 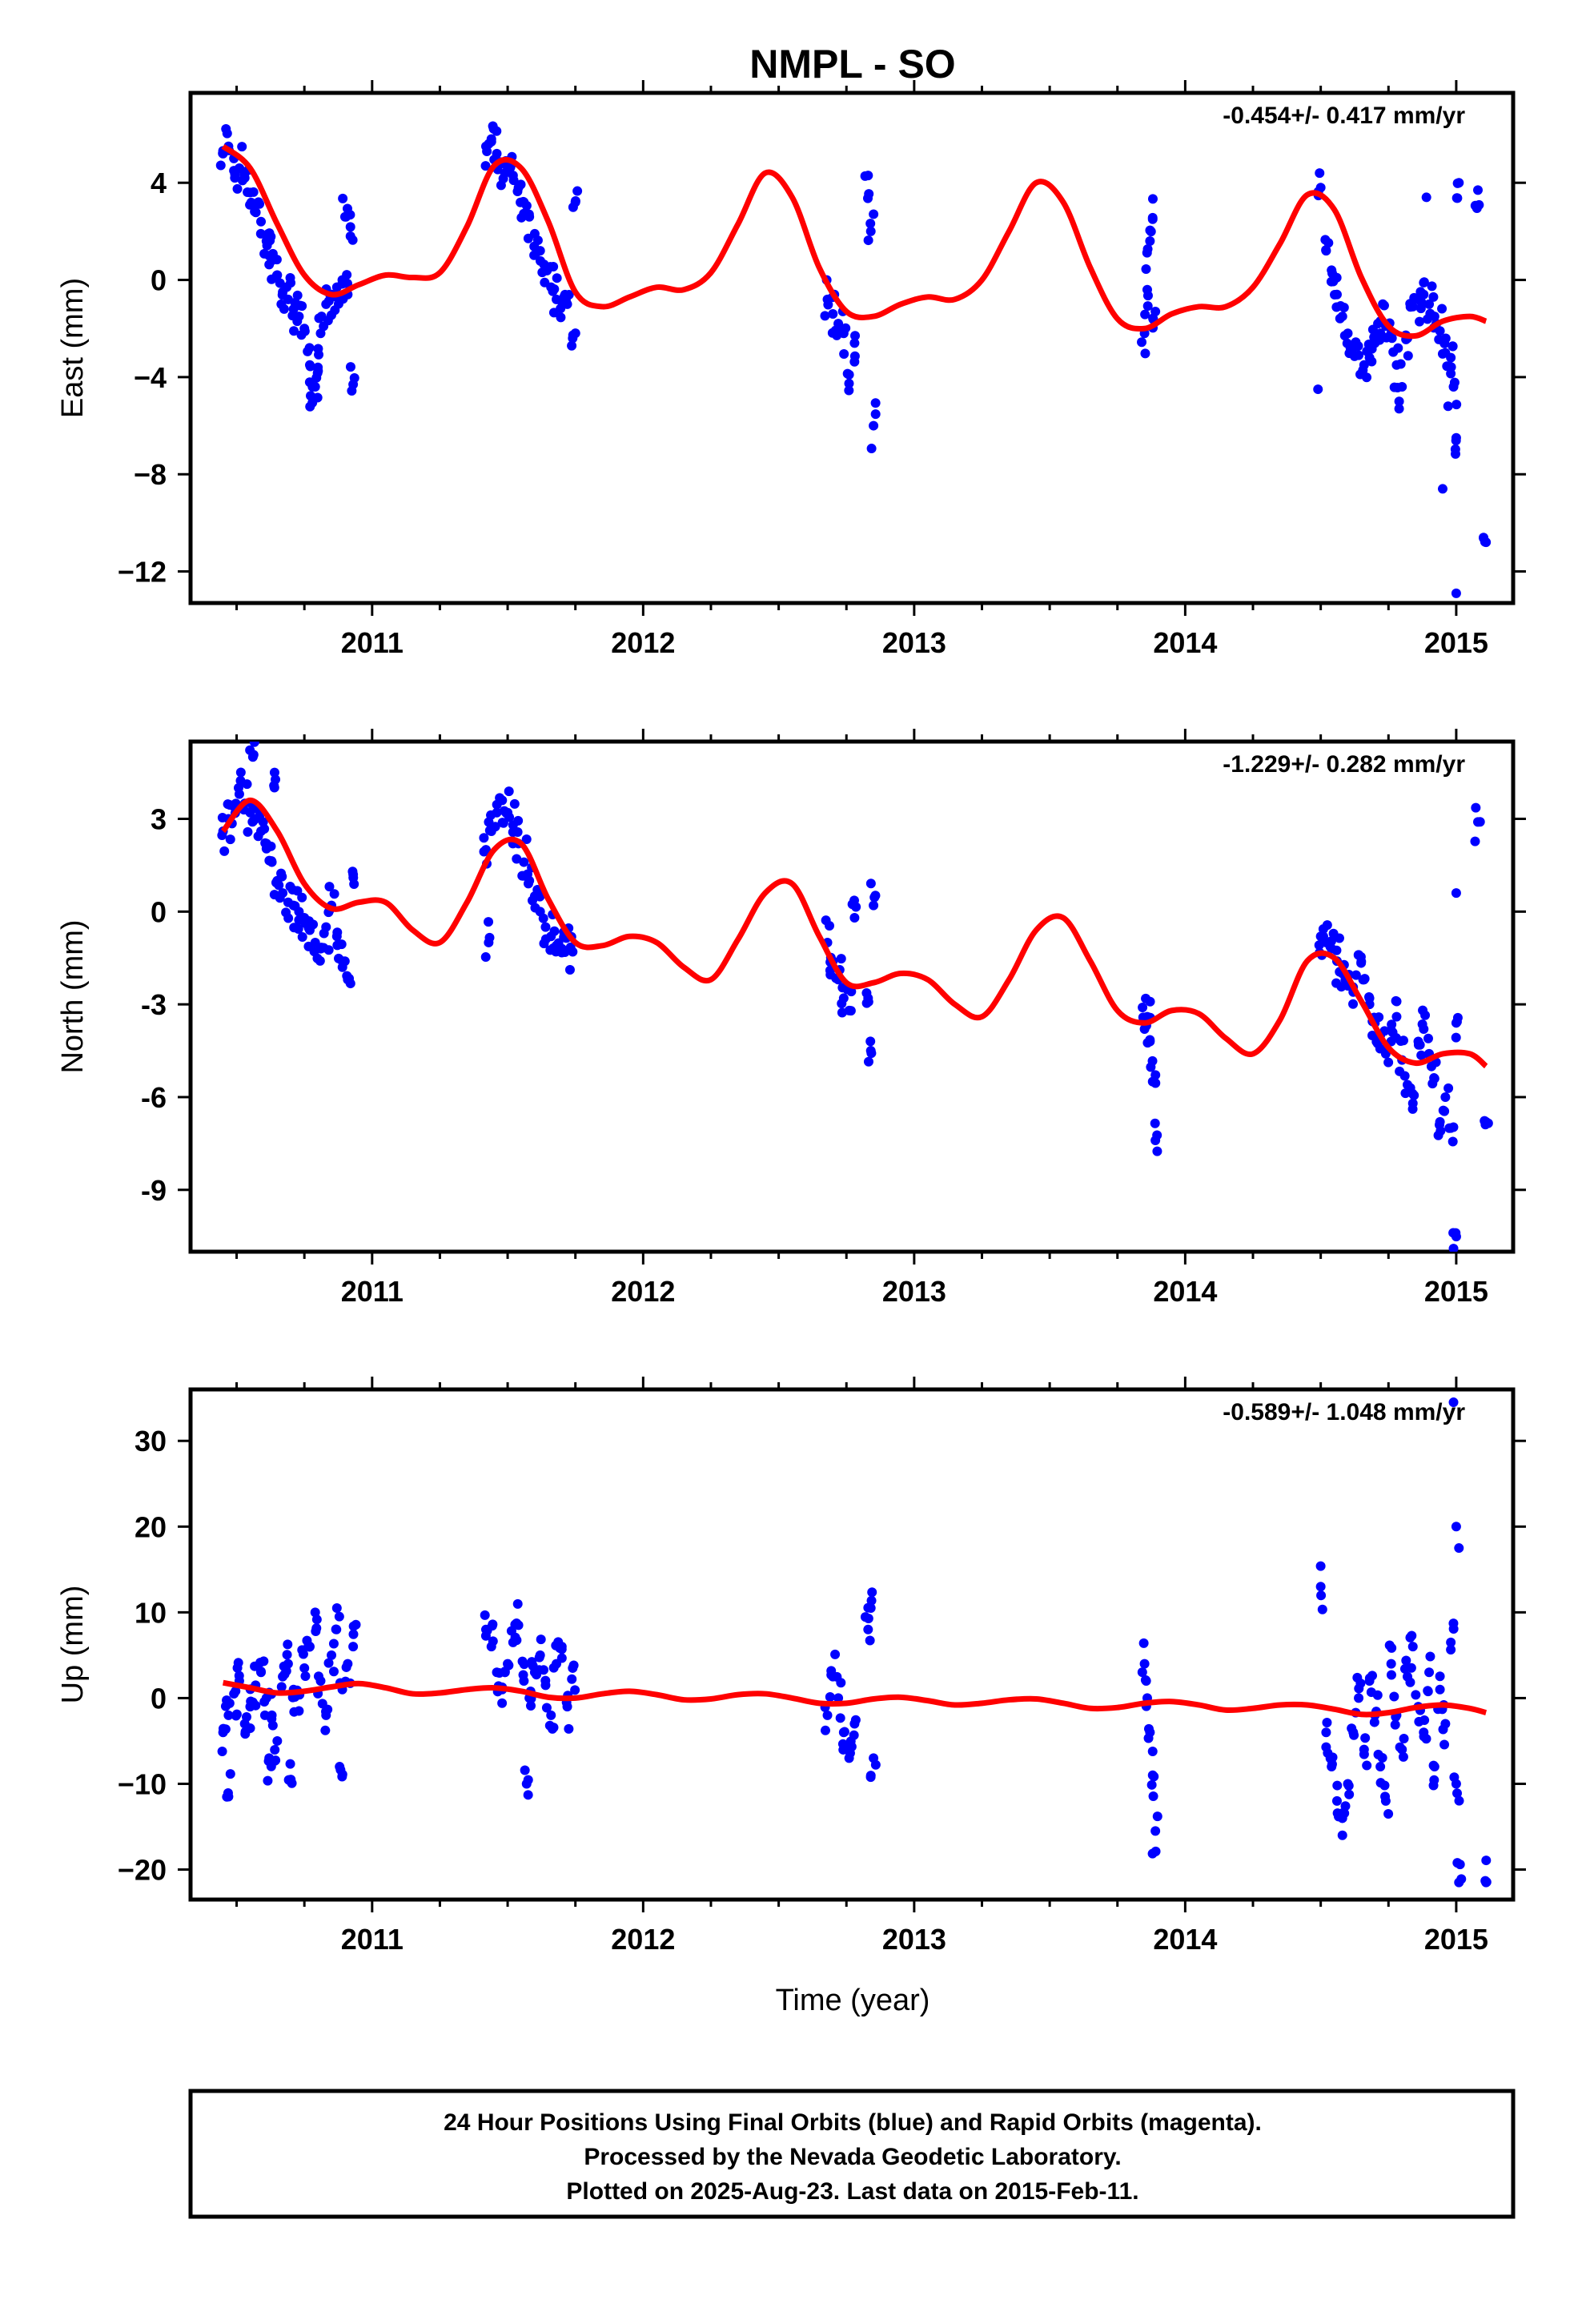 I want to click on north-x-tick-label: 2014, so click(x=1185, y=1291).